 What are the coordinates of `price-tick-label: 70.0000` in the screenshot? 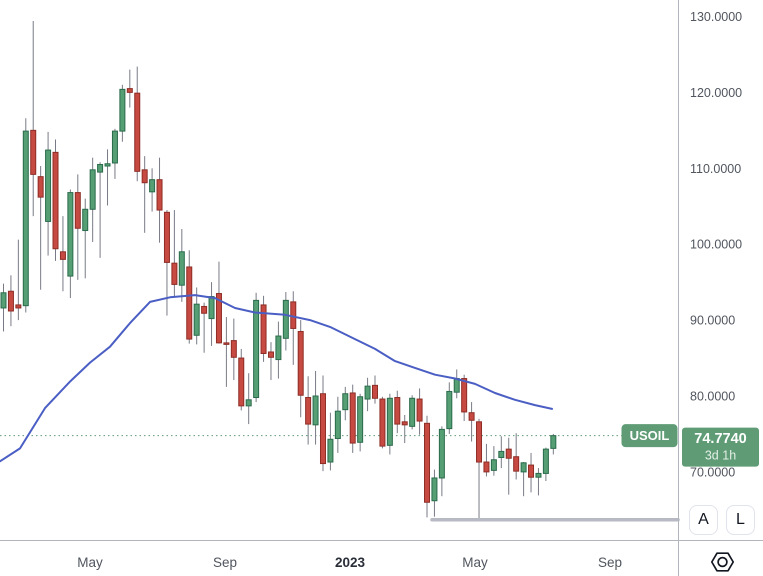 It's located at (712, 472).